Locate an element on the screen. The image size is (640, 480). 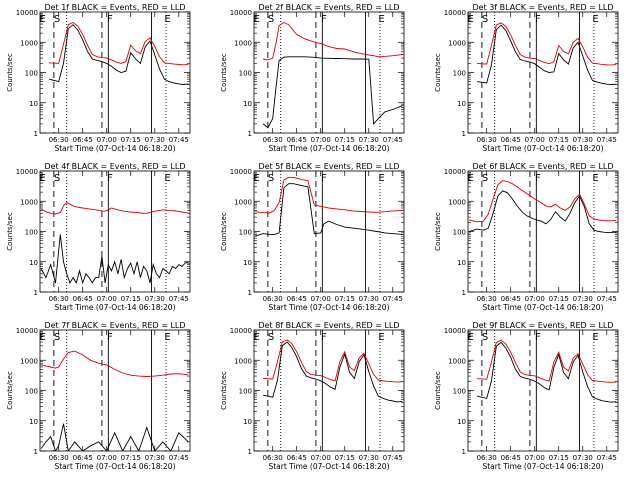
panel-title: Det 6f BLACK = Events, RED = LLD is located at coordinates (542, 166).